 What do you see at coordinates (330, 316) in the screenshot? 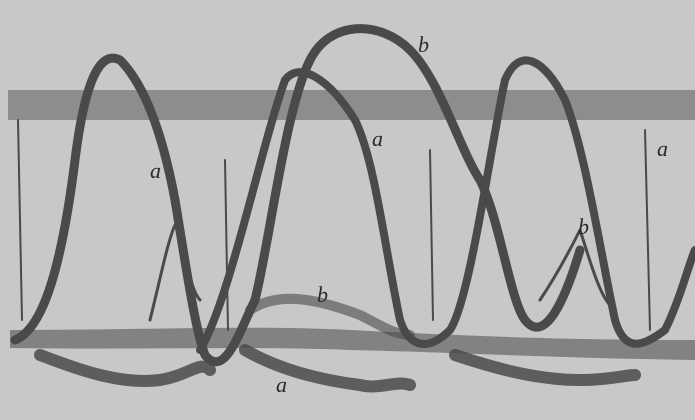
I see `trace-b-low` at bounding box center [330, 316].